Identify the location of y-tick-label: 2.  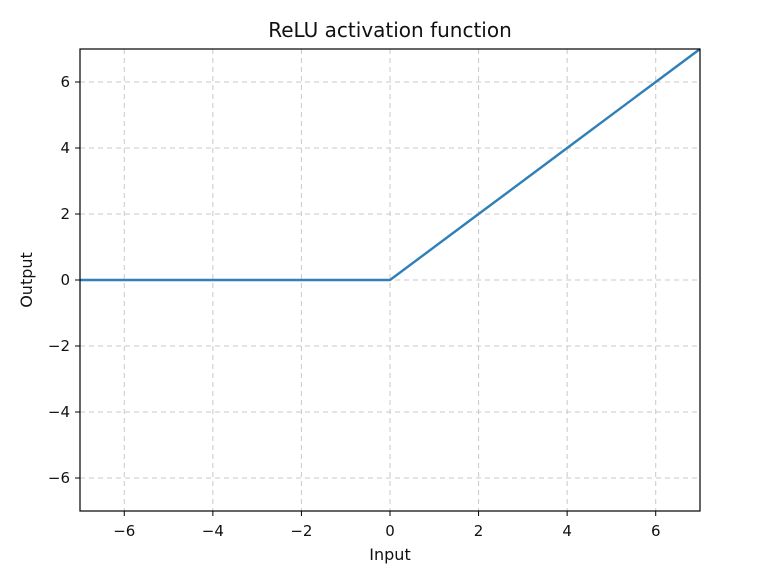
(65, 214).